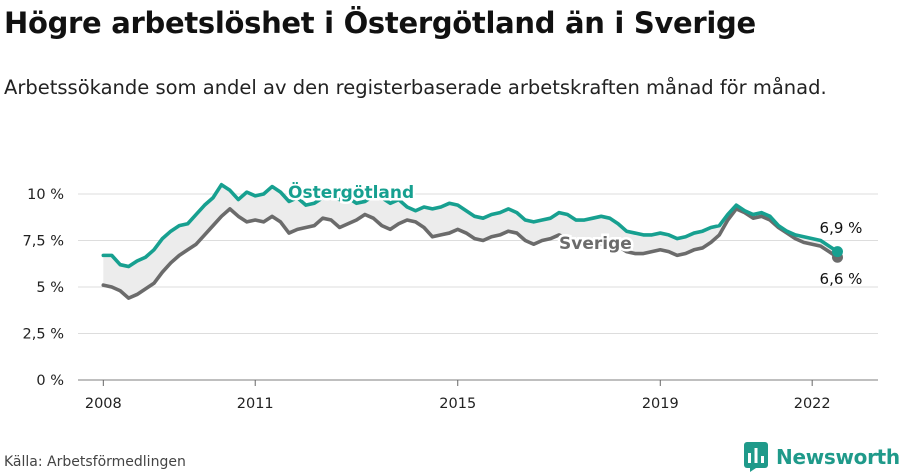 This screenshot has width=900, height=474. Describe the element at coordinates (457, 404) in the screenshot. I see `x-tick-label: 2015` at that location.